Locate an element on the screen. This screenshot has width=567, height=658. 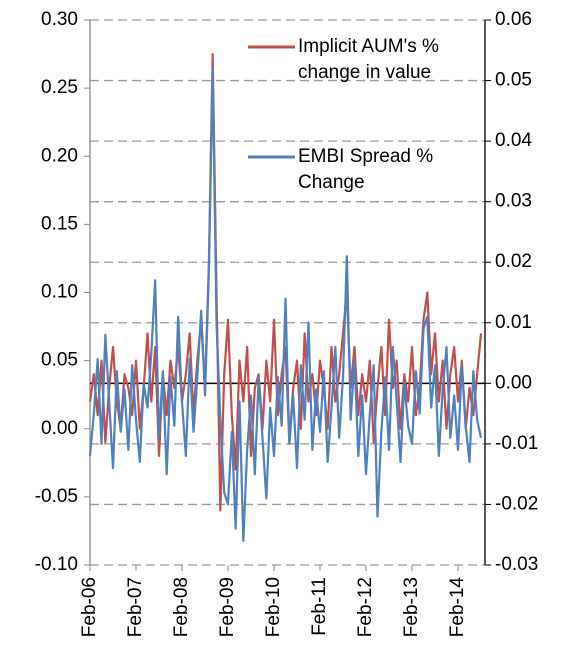
y-tick-label: 0.25 is located at coordinates (59, 87).